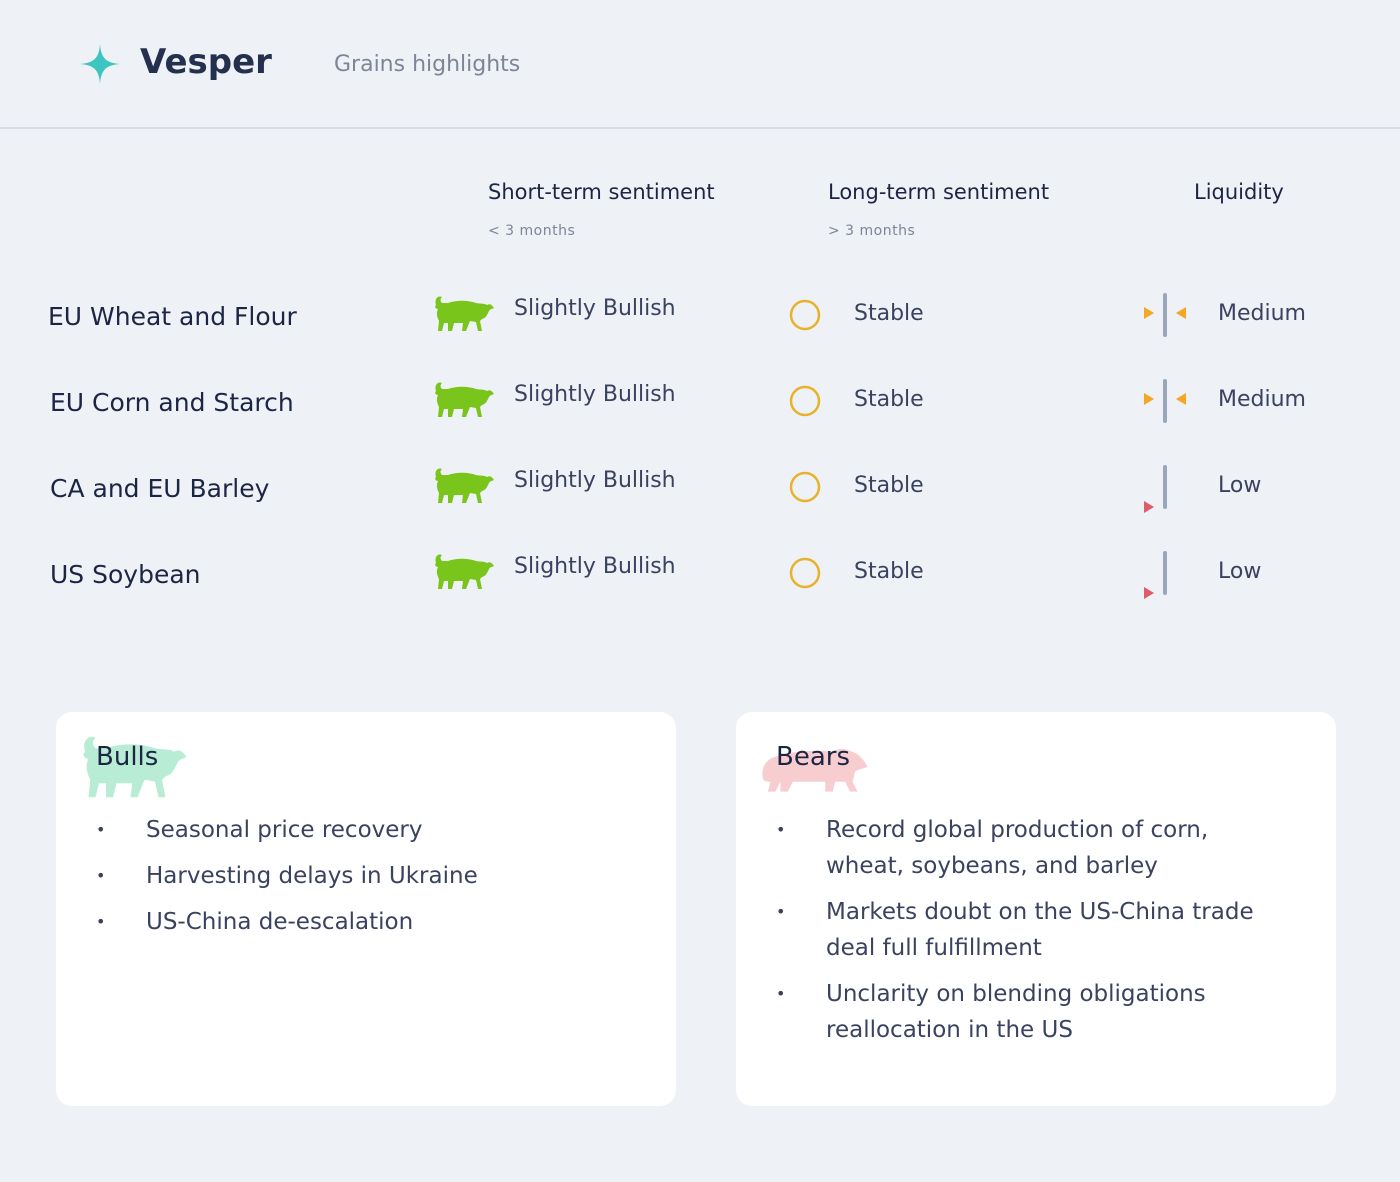  What do you see at coordinates (287, 876) in the screenshot?
I see `list-item: Harvesting delays in Ukraine` at bounding box center [287, 876].